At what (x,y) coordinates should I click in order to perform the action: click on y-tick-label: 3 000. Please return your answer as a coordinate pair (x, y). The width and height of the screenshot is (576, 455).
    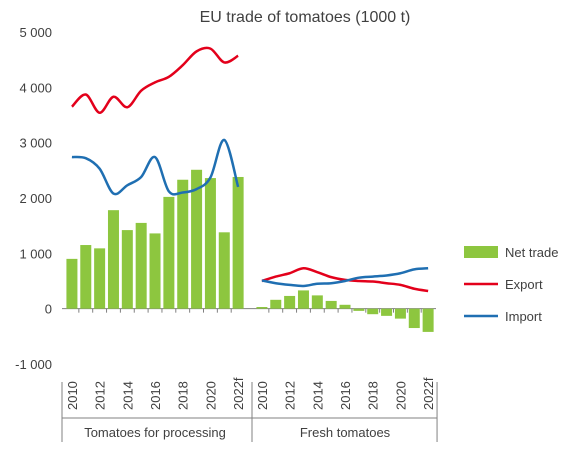
    Looking at the image, I should click on (35, 143).